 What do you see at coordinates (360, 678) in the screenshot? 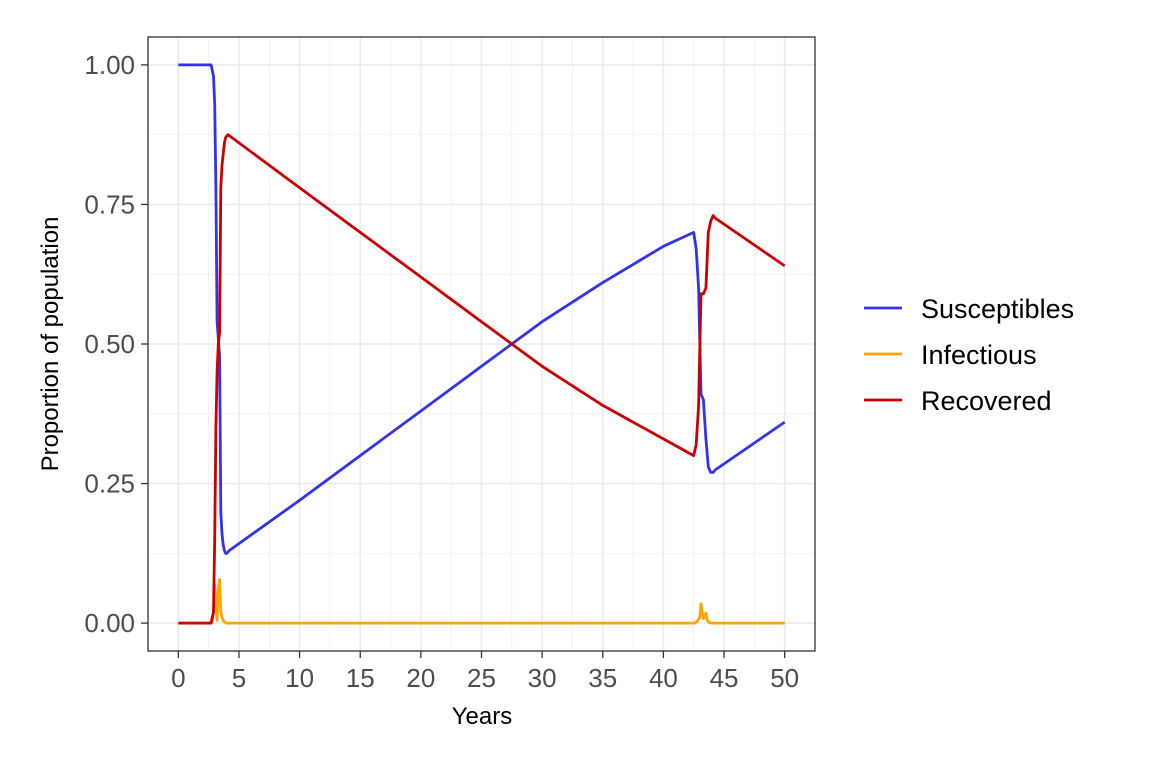
I see `x-tick-label: 15` at bounding box center [360, 678].